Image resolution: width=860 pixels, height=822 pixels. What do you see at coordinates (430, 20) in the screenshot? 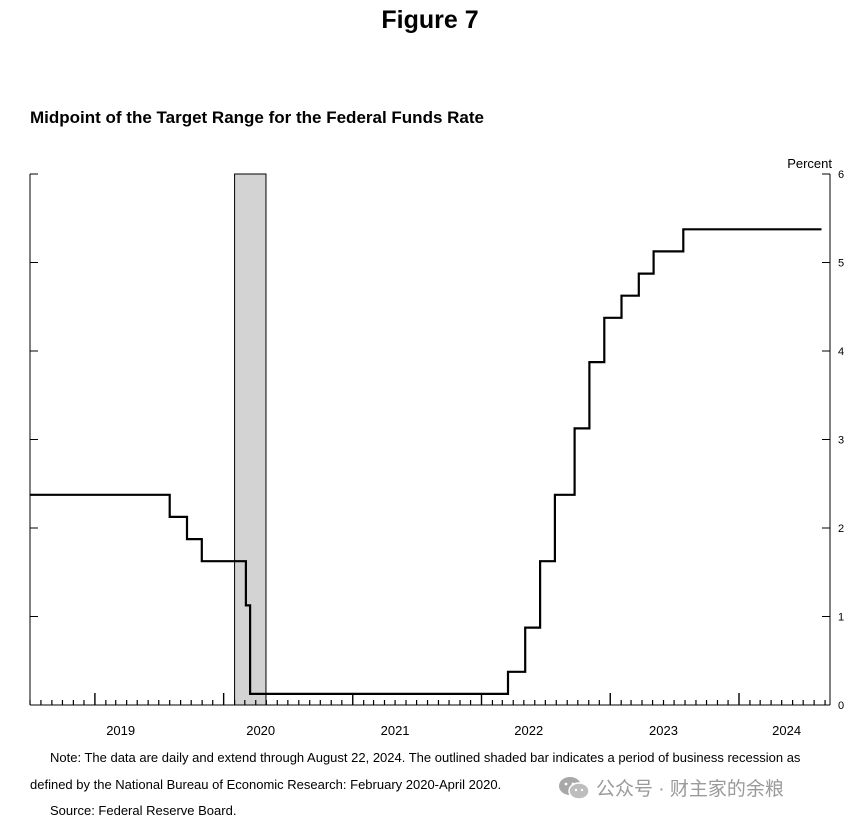
I see `figure-title: Figure 7` at bounding box center [430, 20].